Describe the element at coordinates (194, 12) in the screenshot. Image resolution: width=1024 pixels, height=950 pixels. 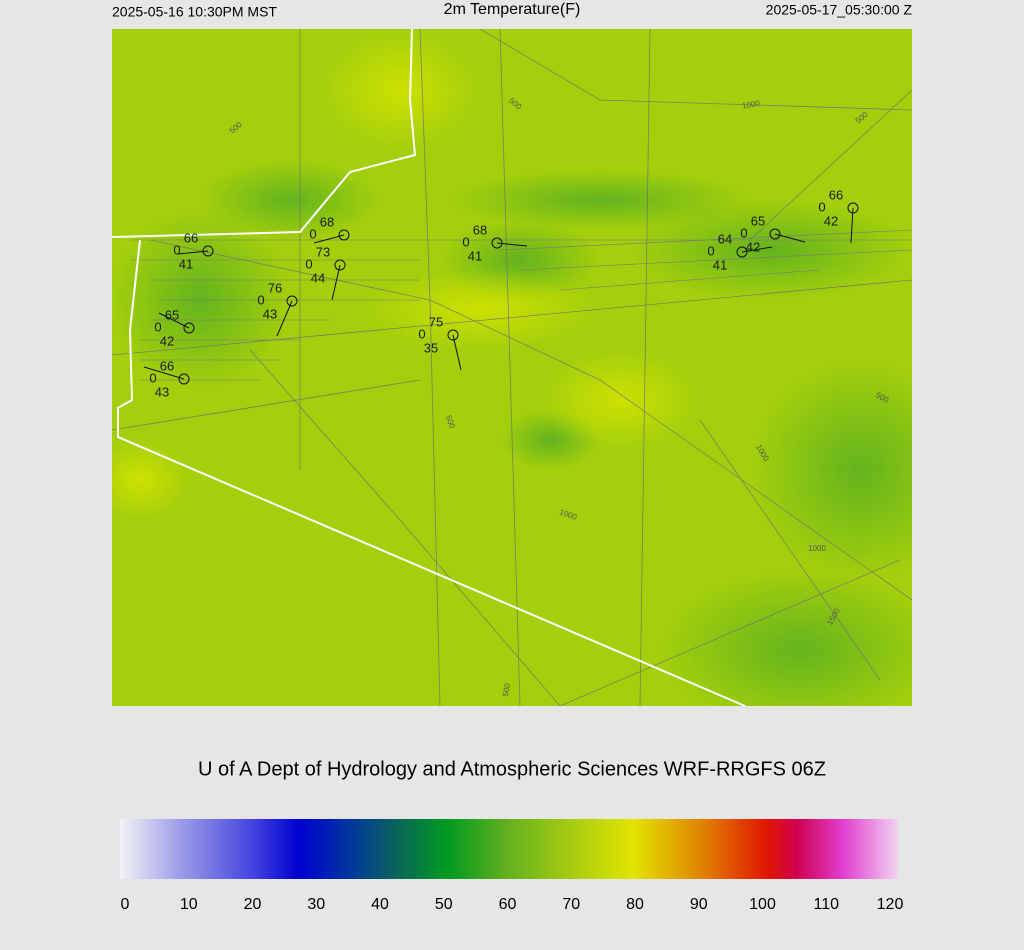
I see `valid-time-local: 2025-05-16 10:30PM MST` at that location.